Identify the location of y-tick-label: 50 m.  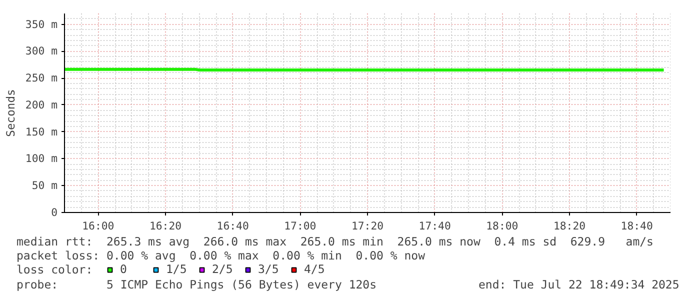
(45, 185).